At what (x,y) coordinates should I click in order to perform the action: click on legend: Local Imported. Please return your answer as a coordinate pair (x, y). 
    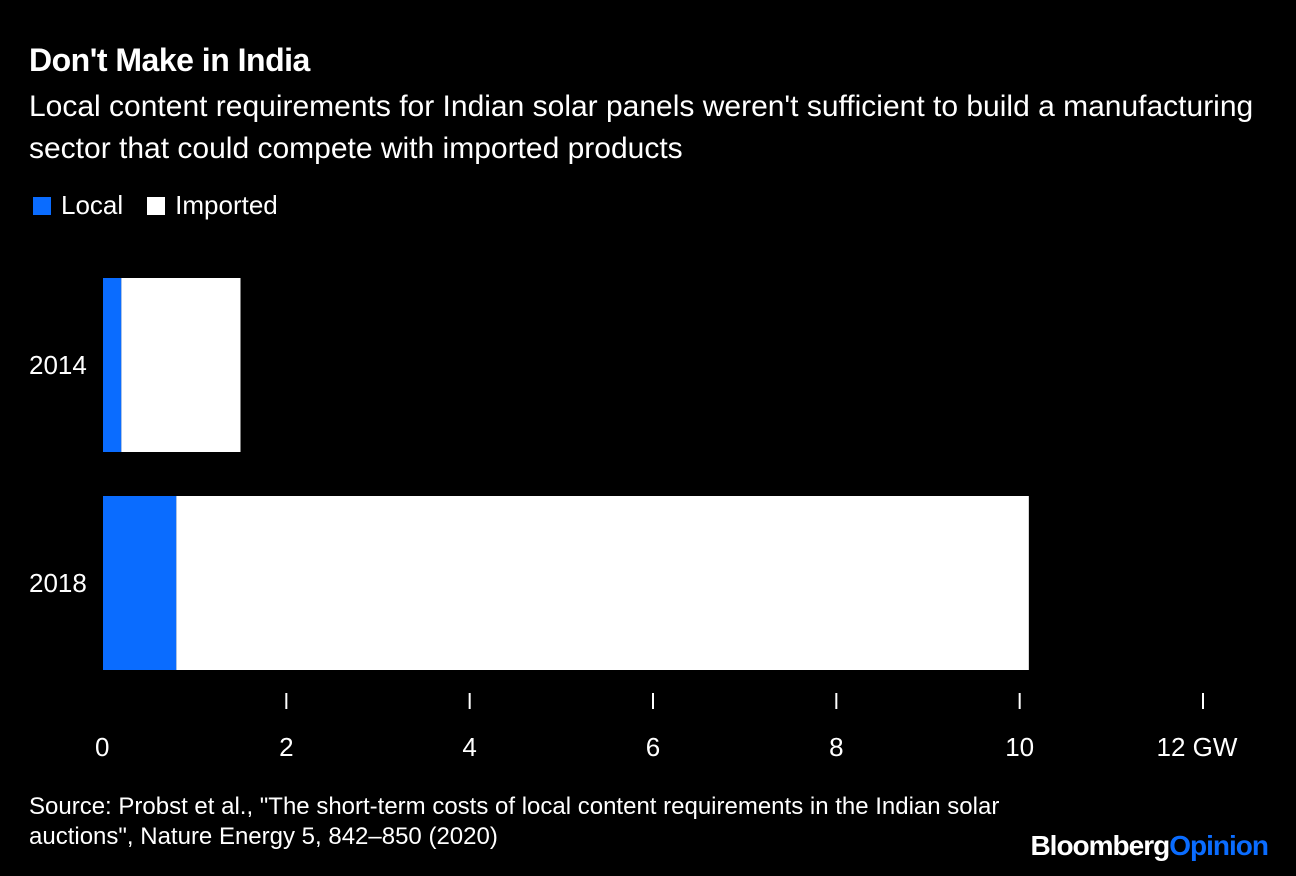
    Looking at the image, I should click on (167, 205).